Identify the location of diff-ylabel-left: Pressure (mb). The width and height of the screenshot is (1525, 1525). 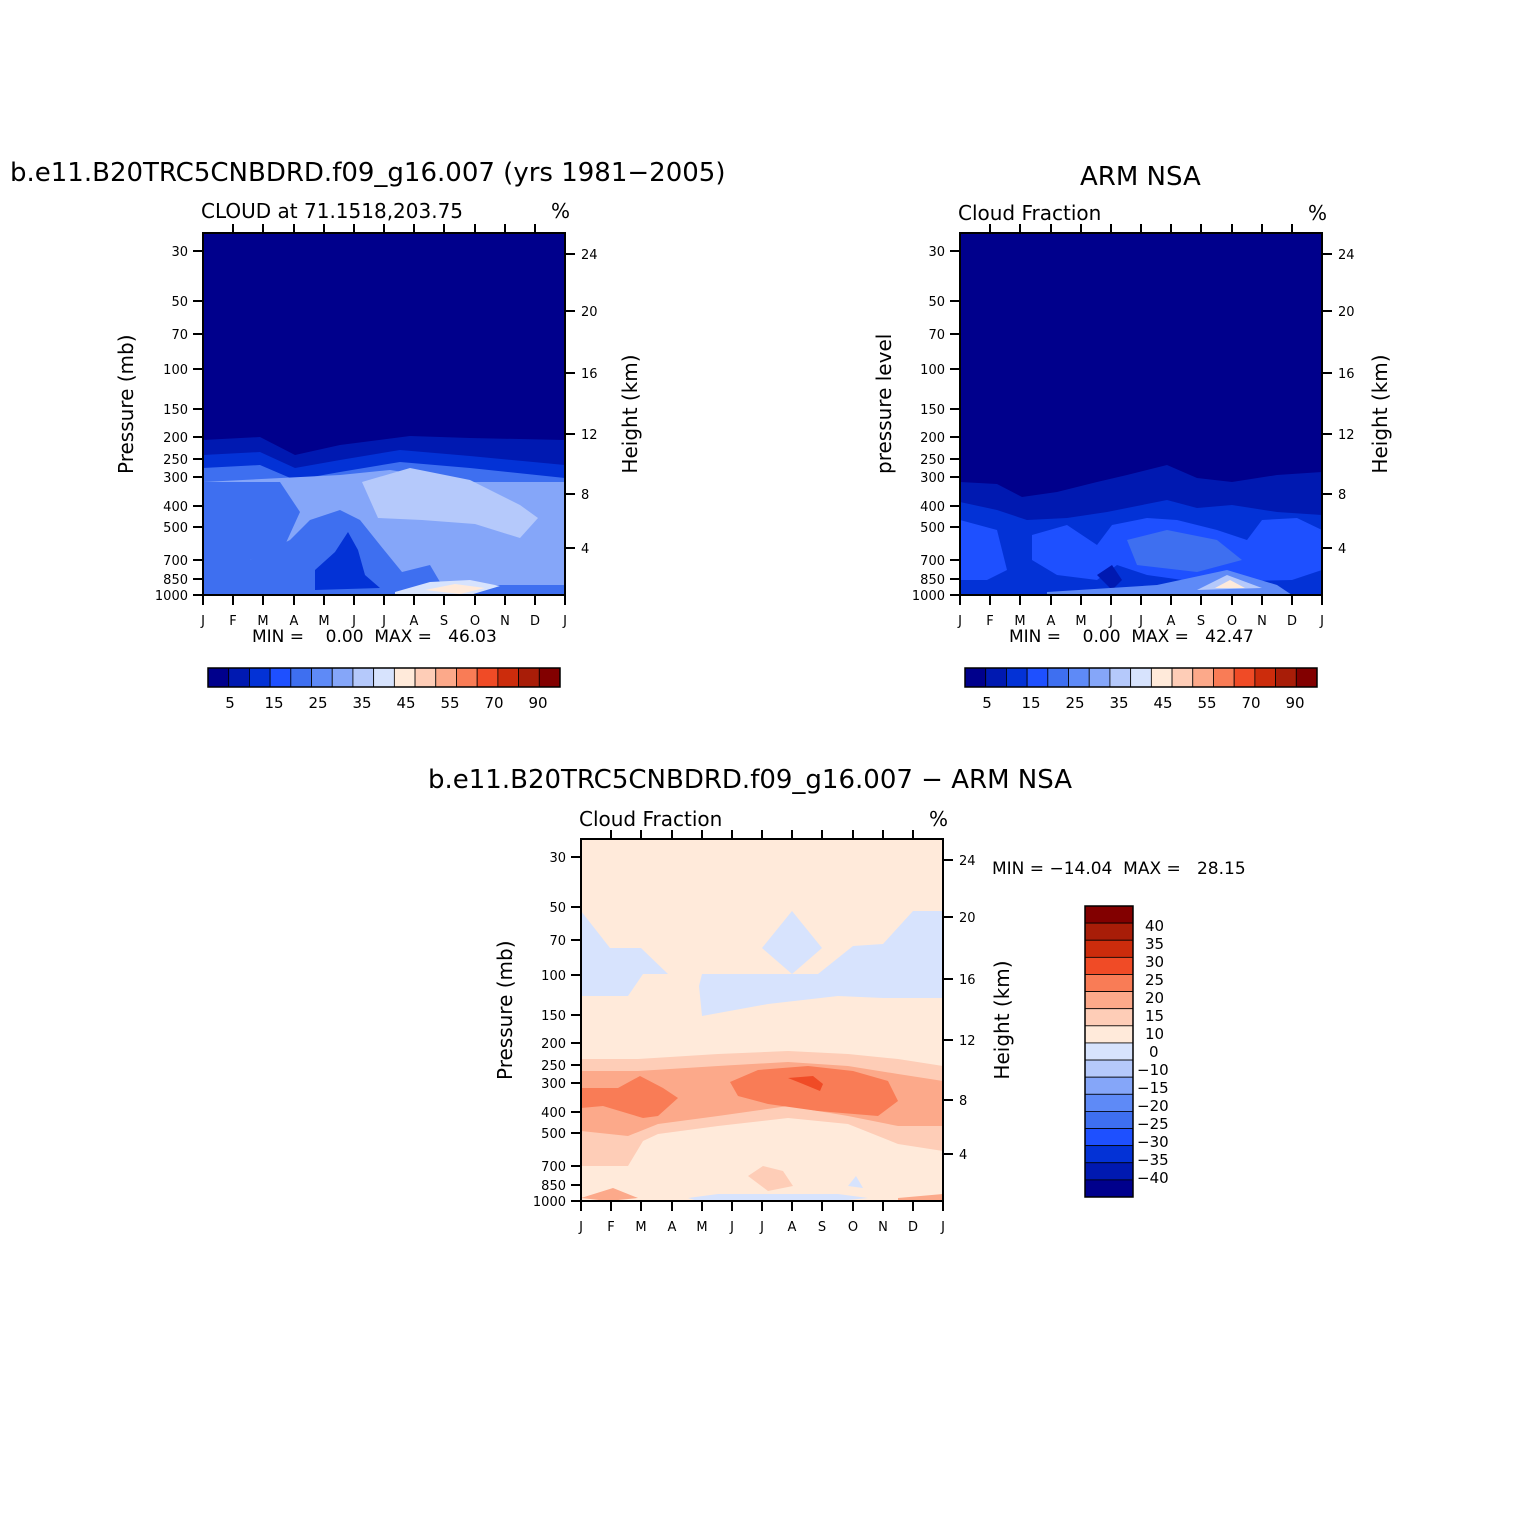
(505, 1010).